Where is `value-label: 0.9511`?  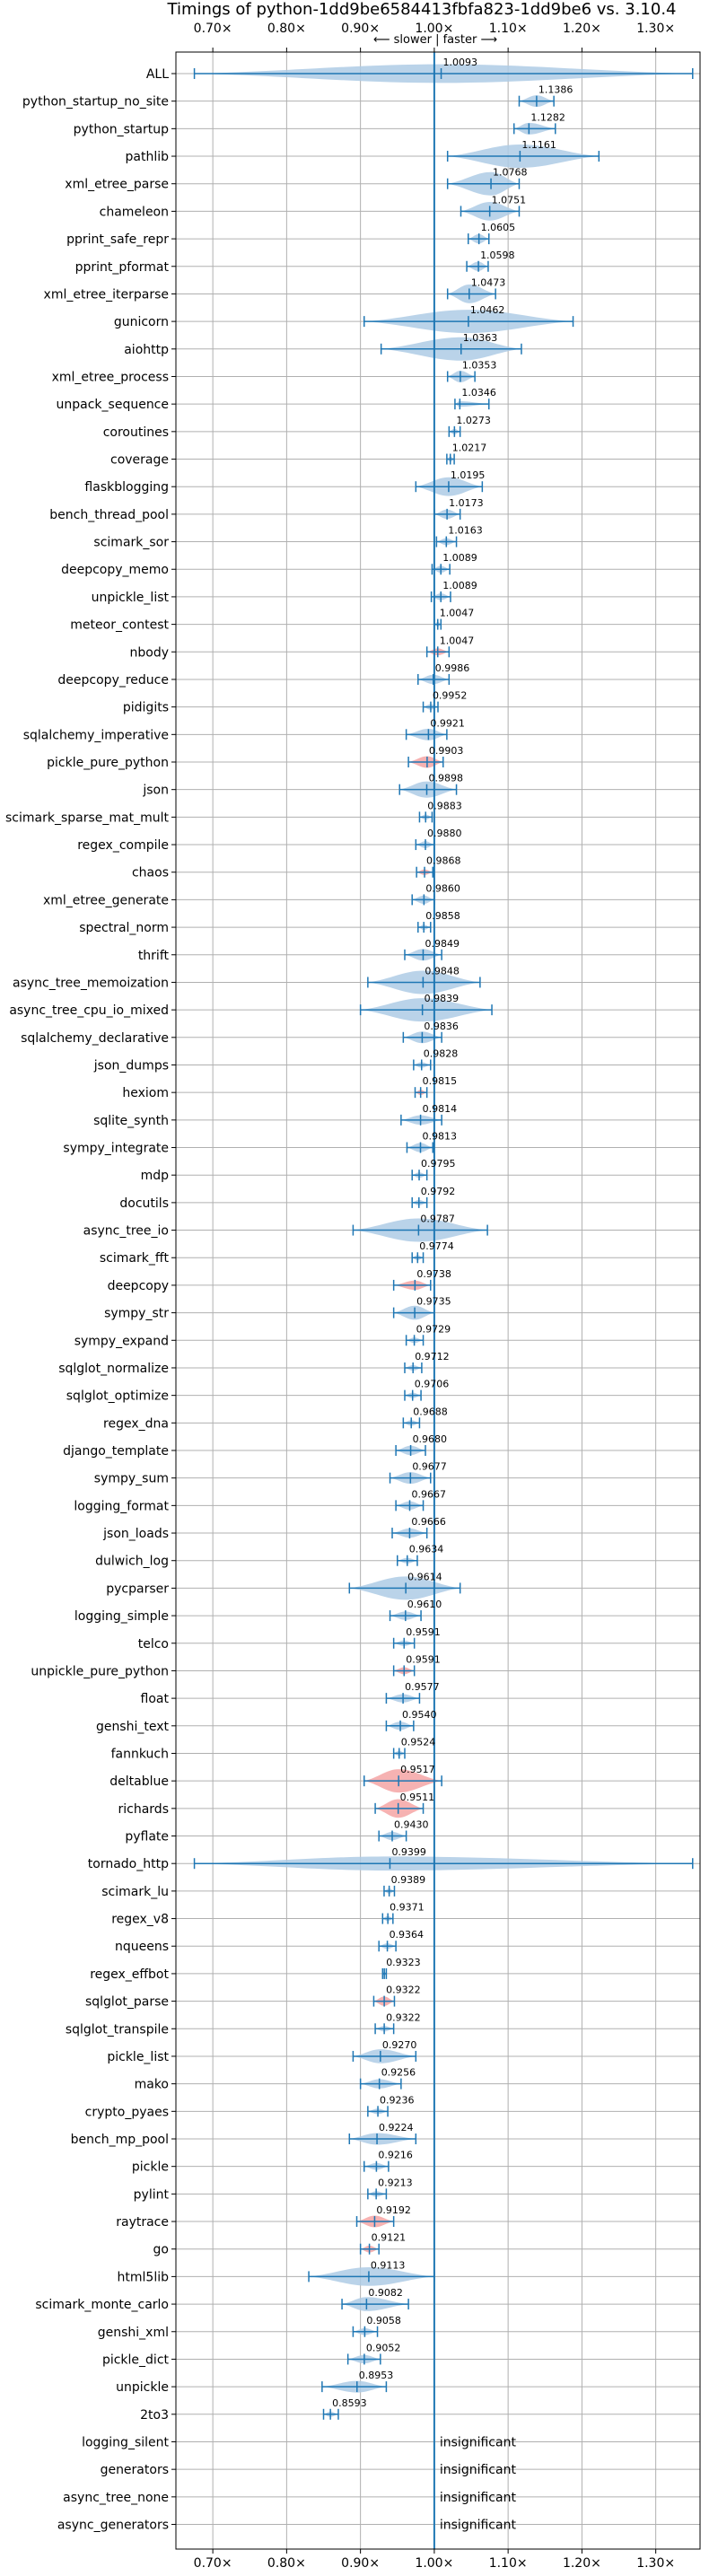
value-label: 0.9511 is located at coordinates (417, 1797).